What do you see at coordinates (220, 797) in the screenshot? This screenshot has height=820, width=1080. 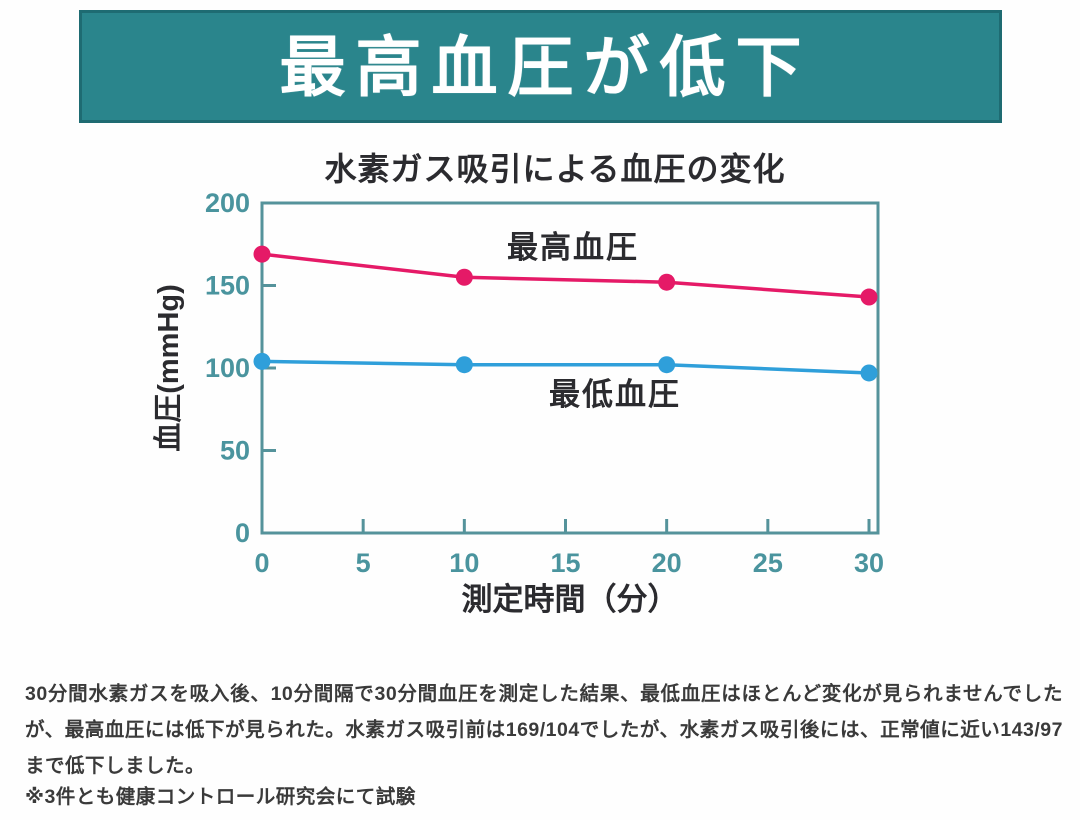 I see `footnote-text: ※3件とも健康コントロール研究会にて試験` at bounding box center [220, 797].